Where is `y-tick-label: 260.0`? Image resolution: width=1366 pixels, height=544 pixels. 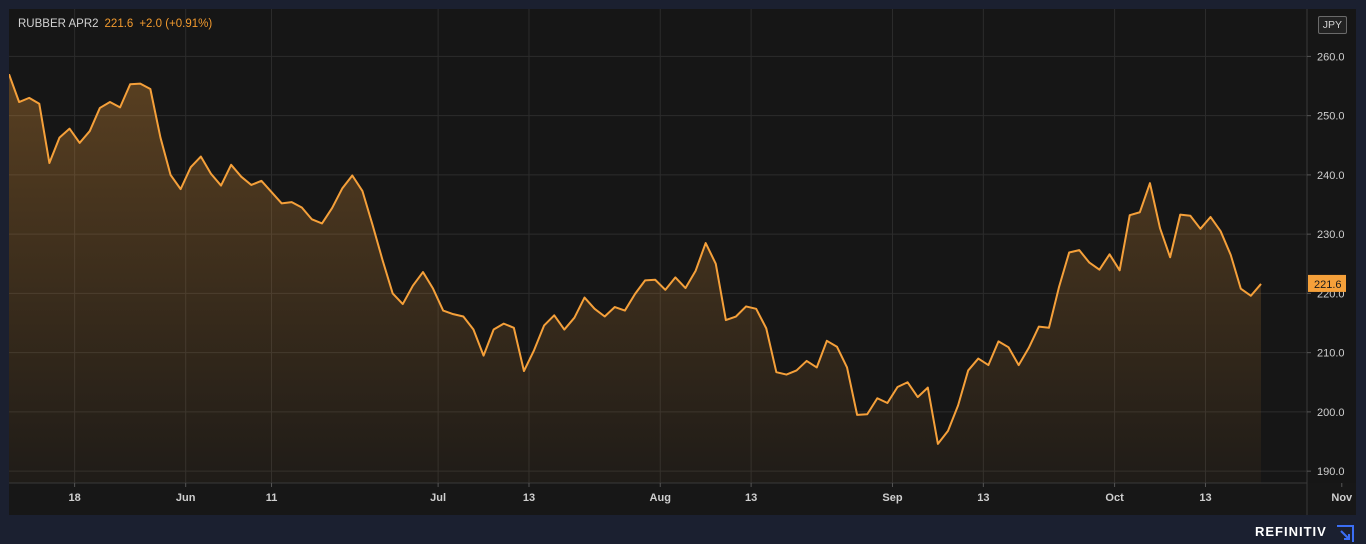
y-tick-label: 260.0 is located at coordinates (1331, 57).